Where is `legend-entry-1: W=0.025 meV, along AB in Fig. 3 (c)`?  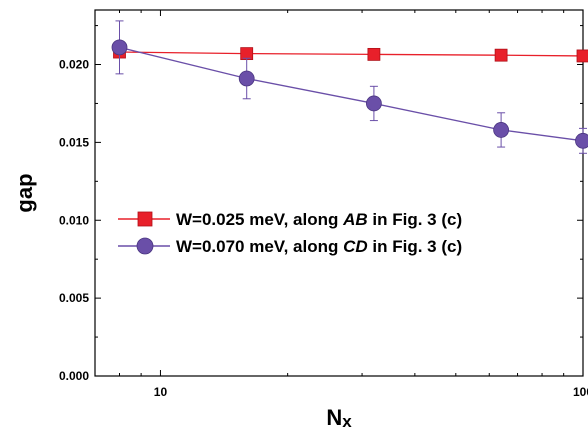 legend-entry-1: W=0.025 meV, along AB in Fig. 3 (c) is located at coordinates (290, 219).